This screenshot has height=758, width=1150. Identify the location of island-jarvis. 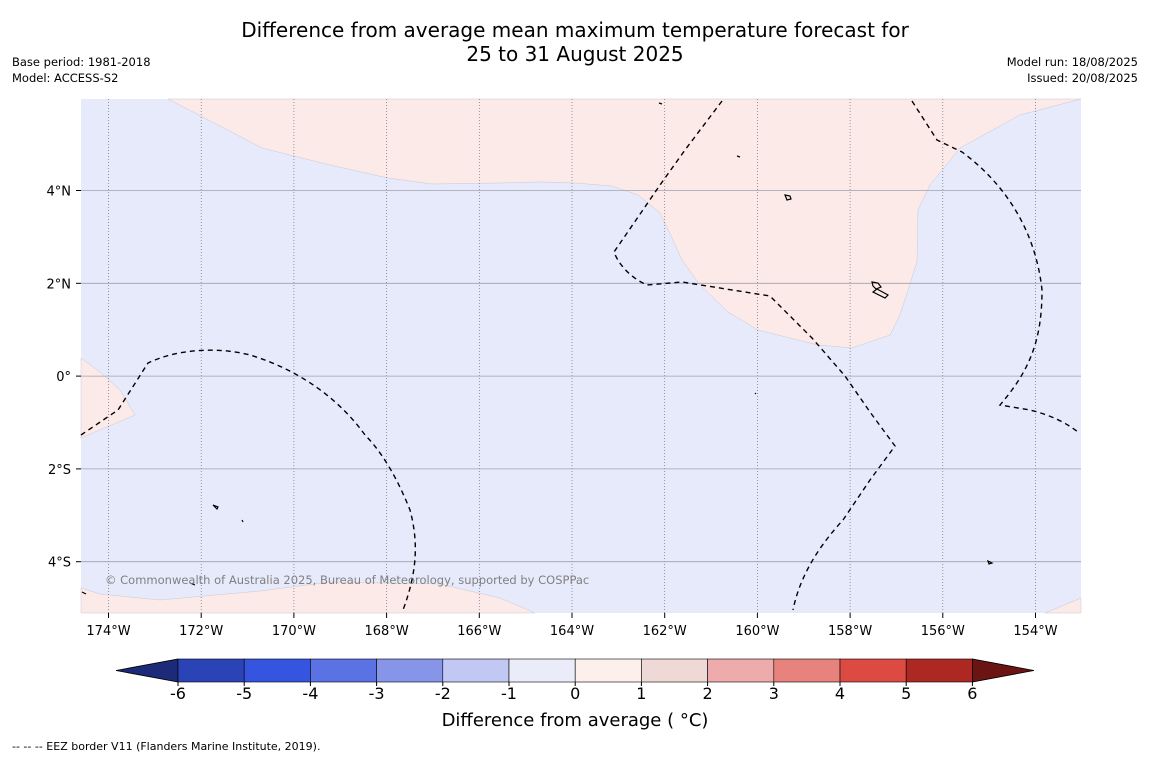
(755, 393).